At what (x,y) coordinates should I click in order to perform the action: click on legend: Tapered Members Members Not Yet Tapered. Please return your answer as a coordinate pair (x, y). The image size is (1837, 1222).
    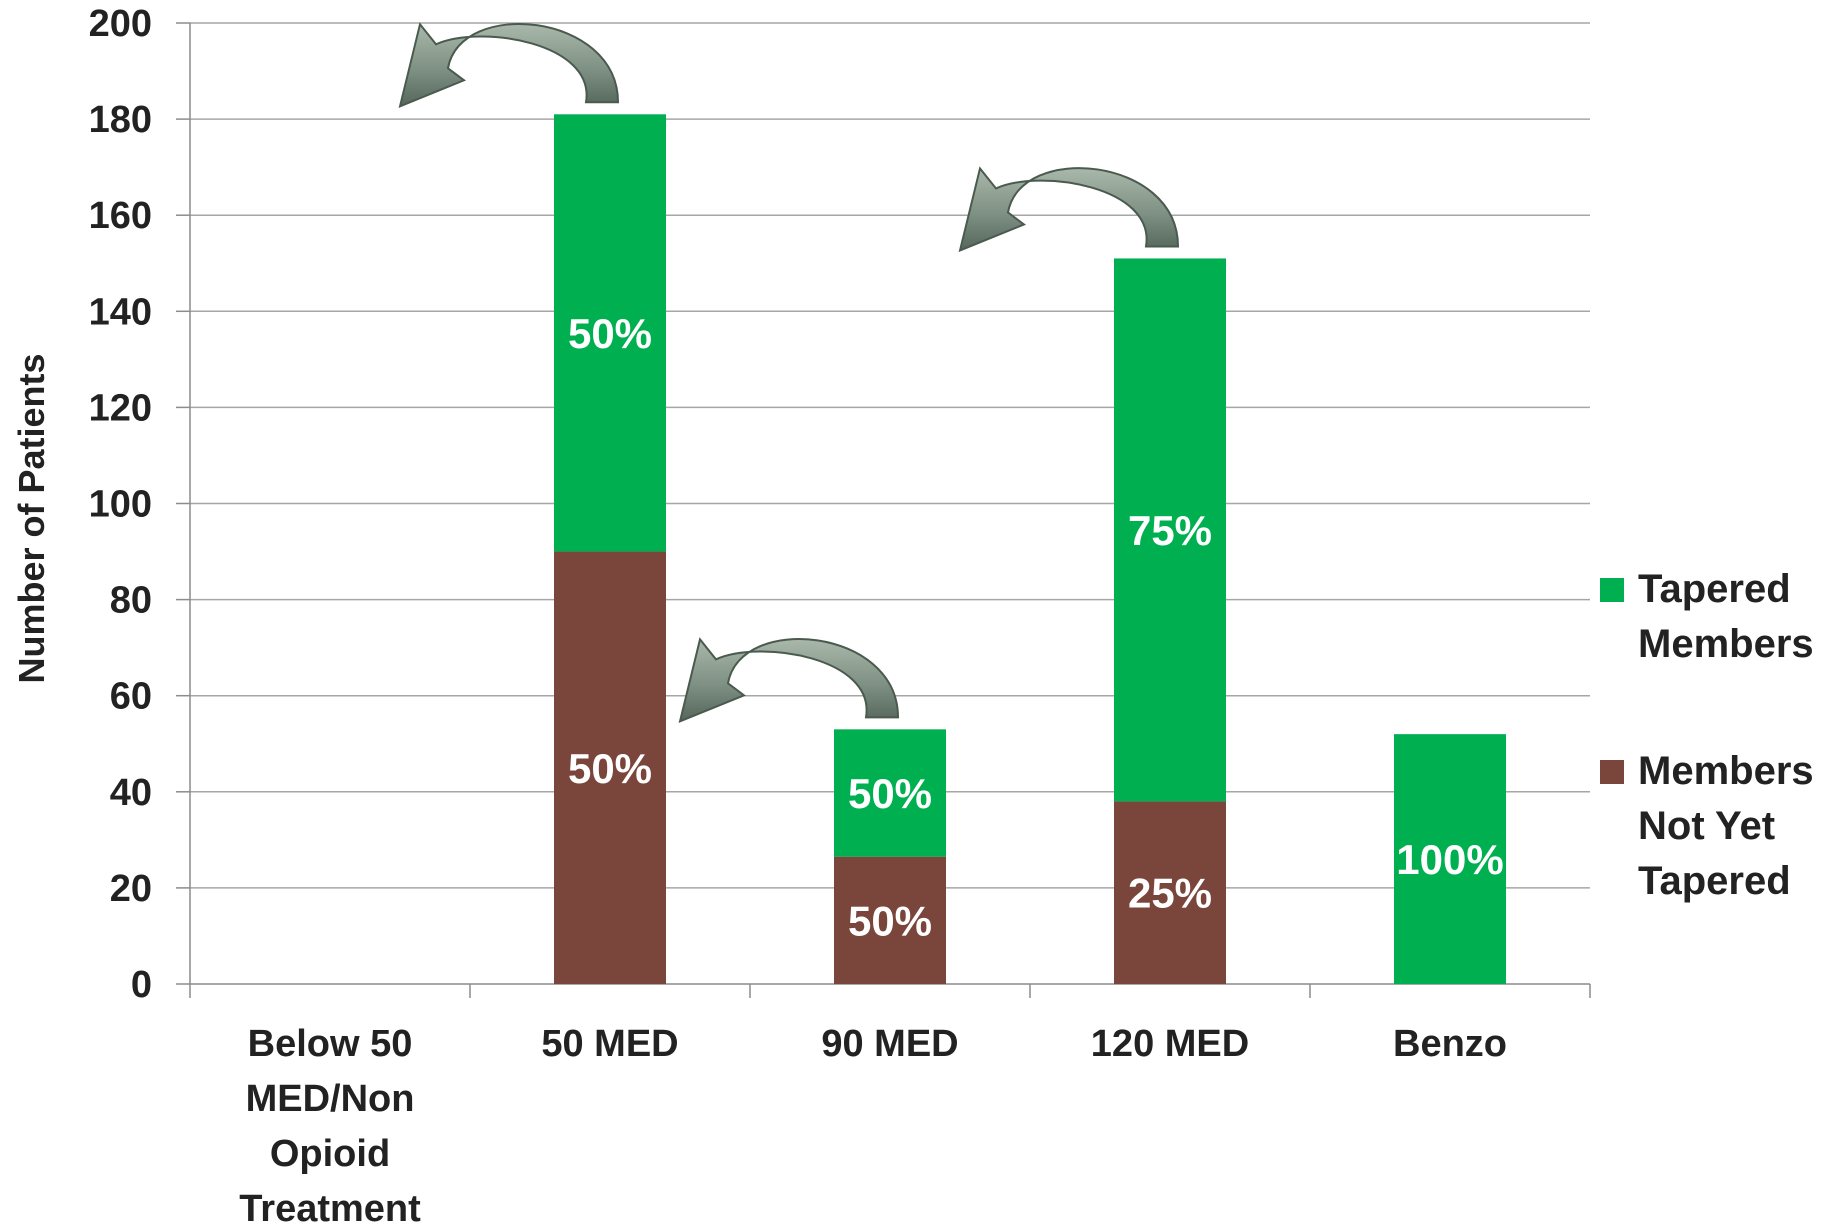
    Looking at the image, I should click on (1707, 735).